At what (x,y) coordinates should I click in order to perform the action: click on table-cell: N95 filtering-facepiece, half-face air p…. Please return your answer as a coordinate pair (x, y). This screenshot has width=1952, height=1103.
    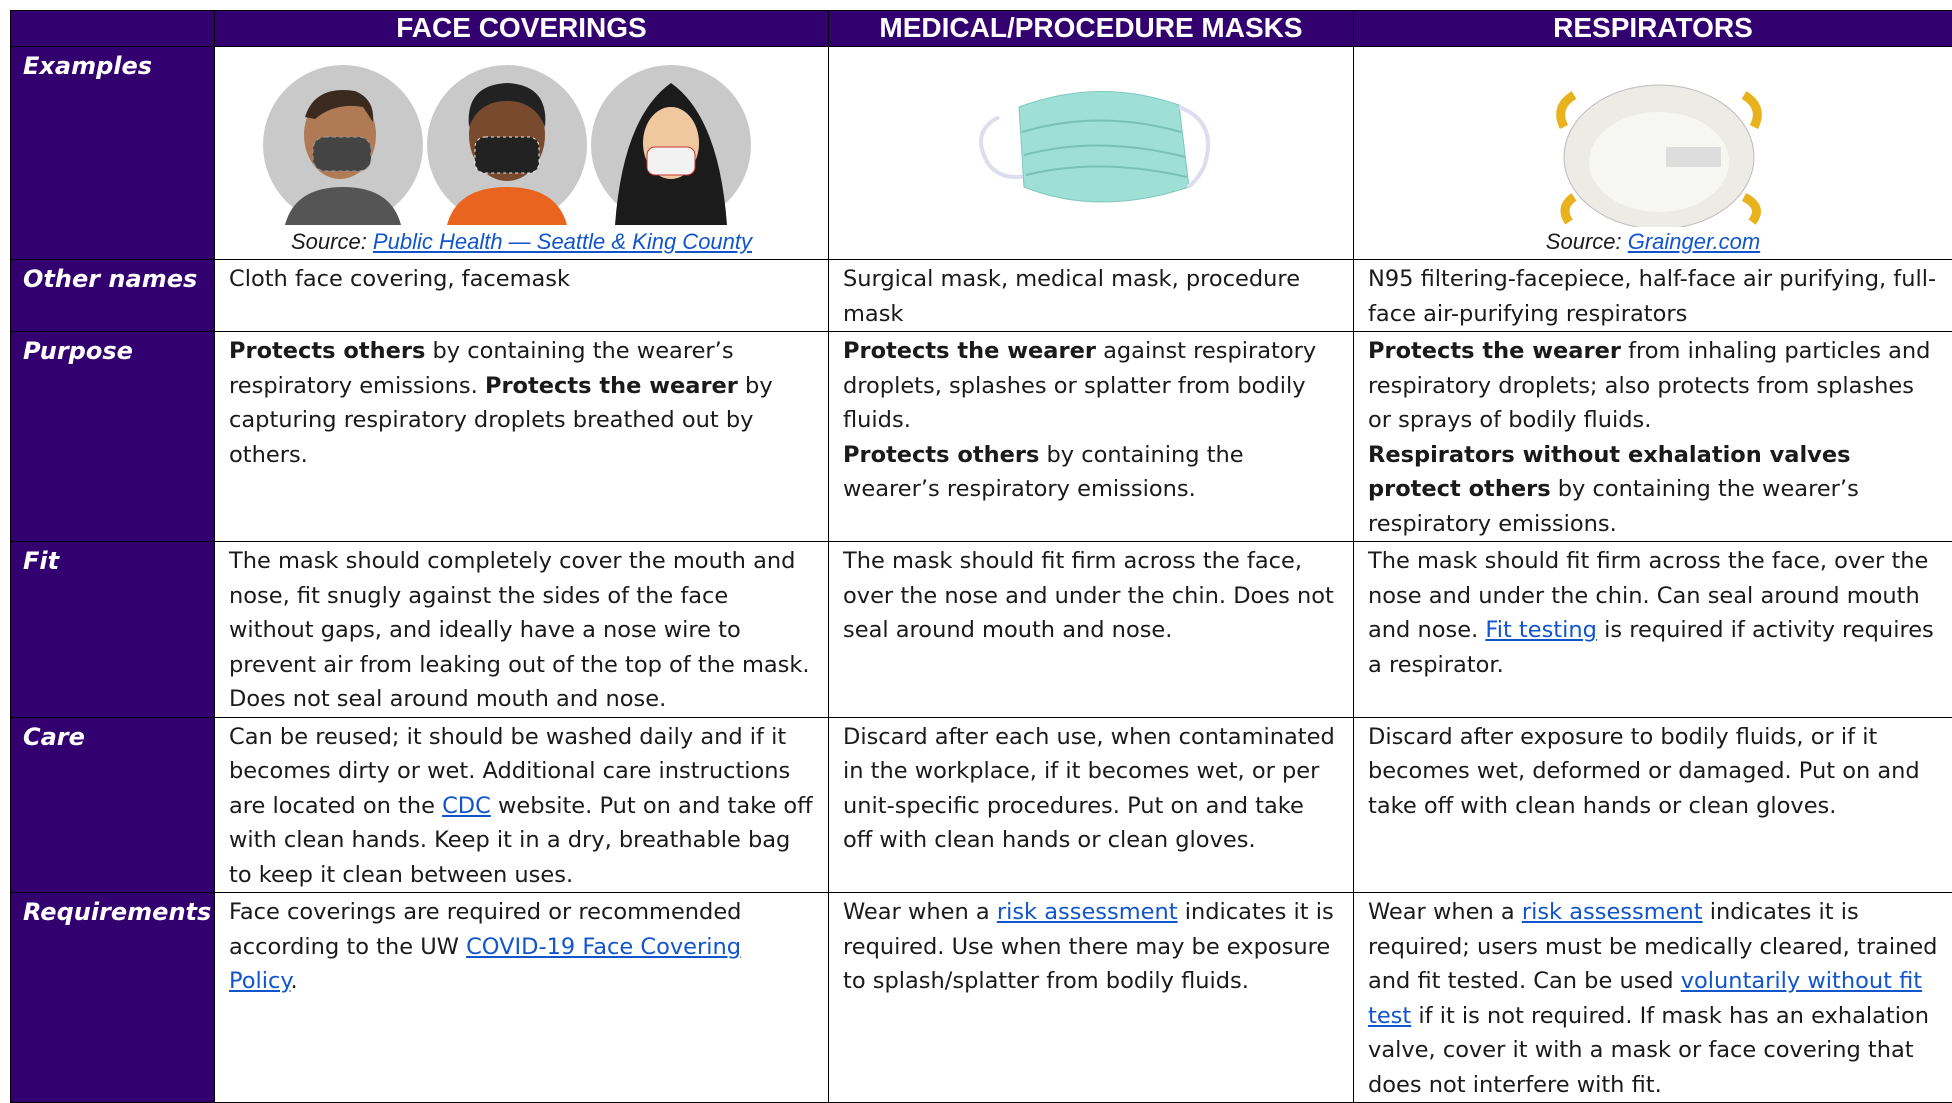
    Looking at the image, I should click on (1653, 296).